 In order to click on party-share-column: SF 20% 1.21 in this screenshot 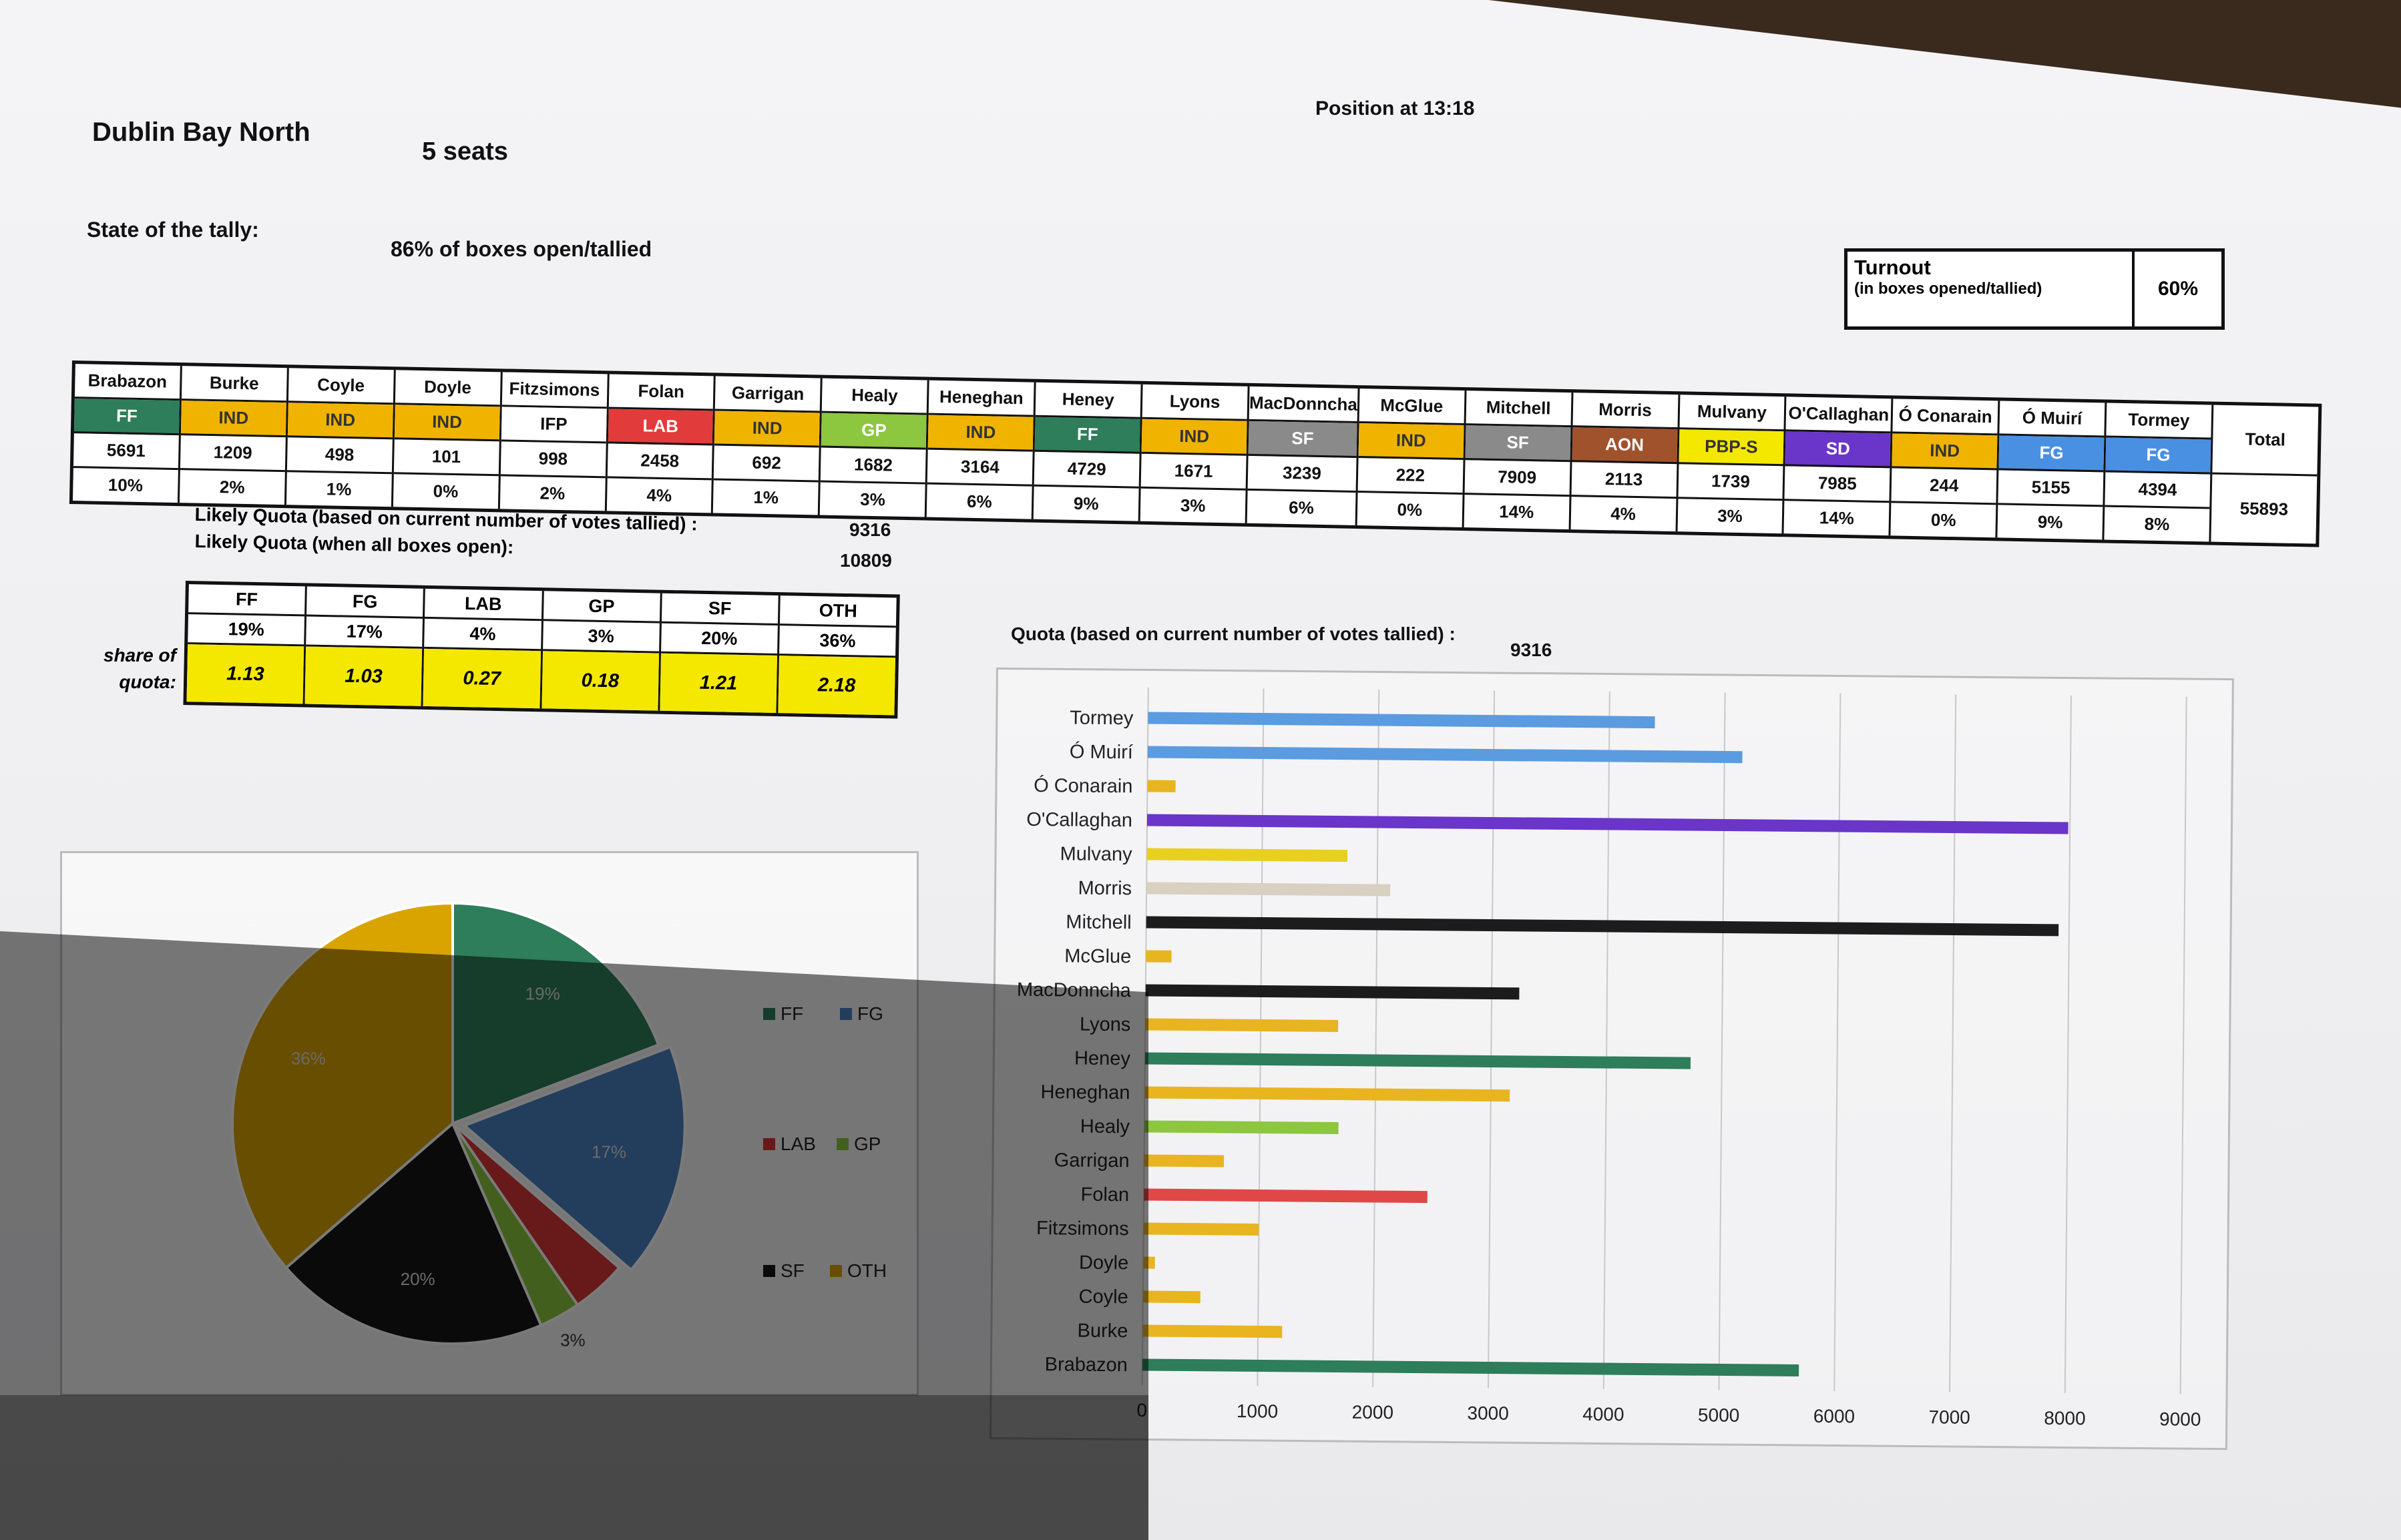, I will do `click(720, 653)`.